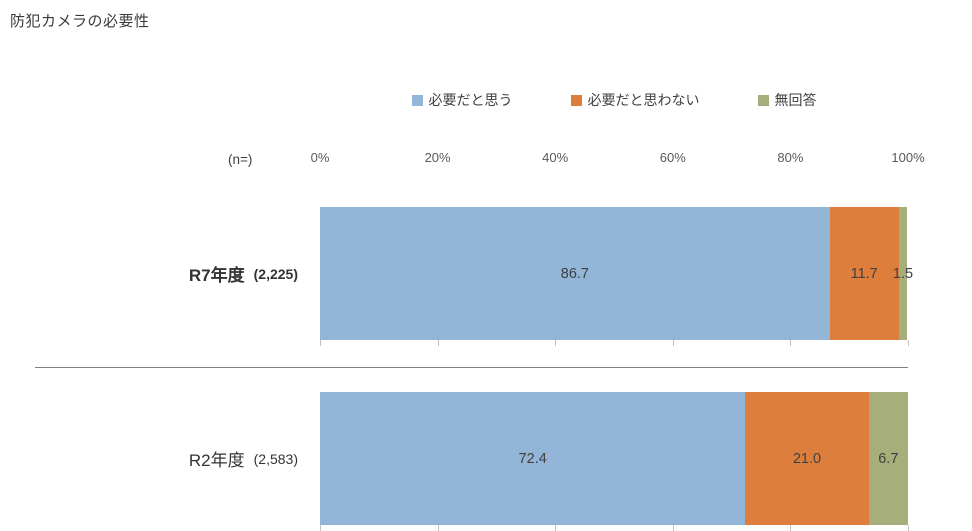 This screenshot has width=972, height=531. What do you see at coordinates (790, 157) in the screenshot?
I see `x-axis-tick-label: 80%` at bounding box center [790, 157].